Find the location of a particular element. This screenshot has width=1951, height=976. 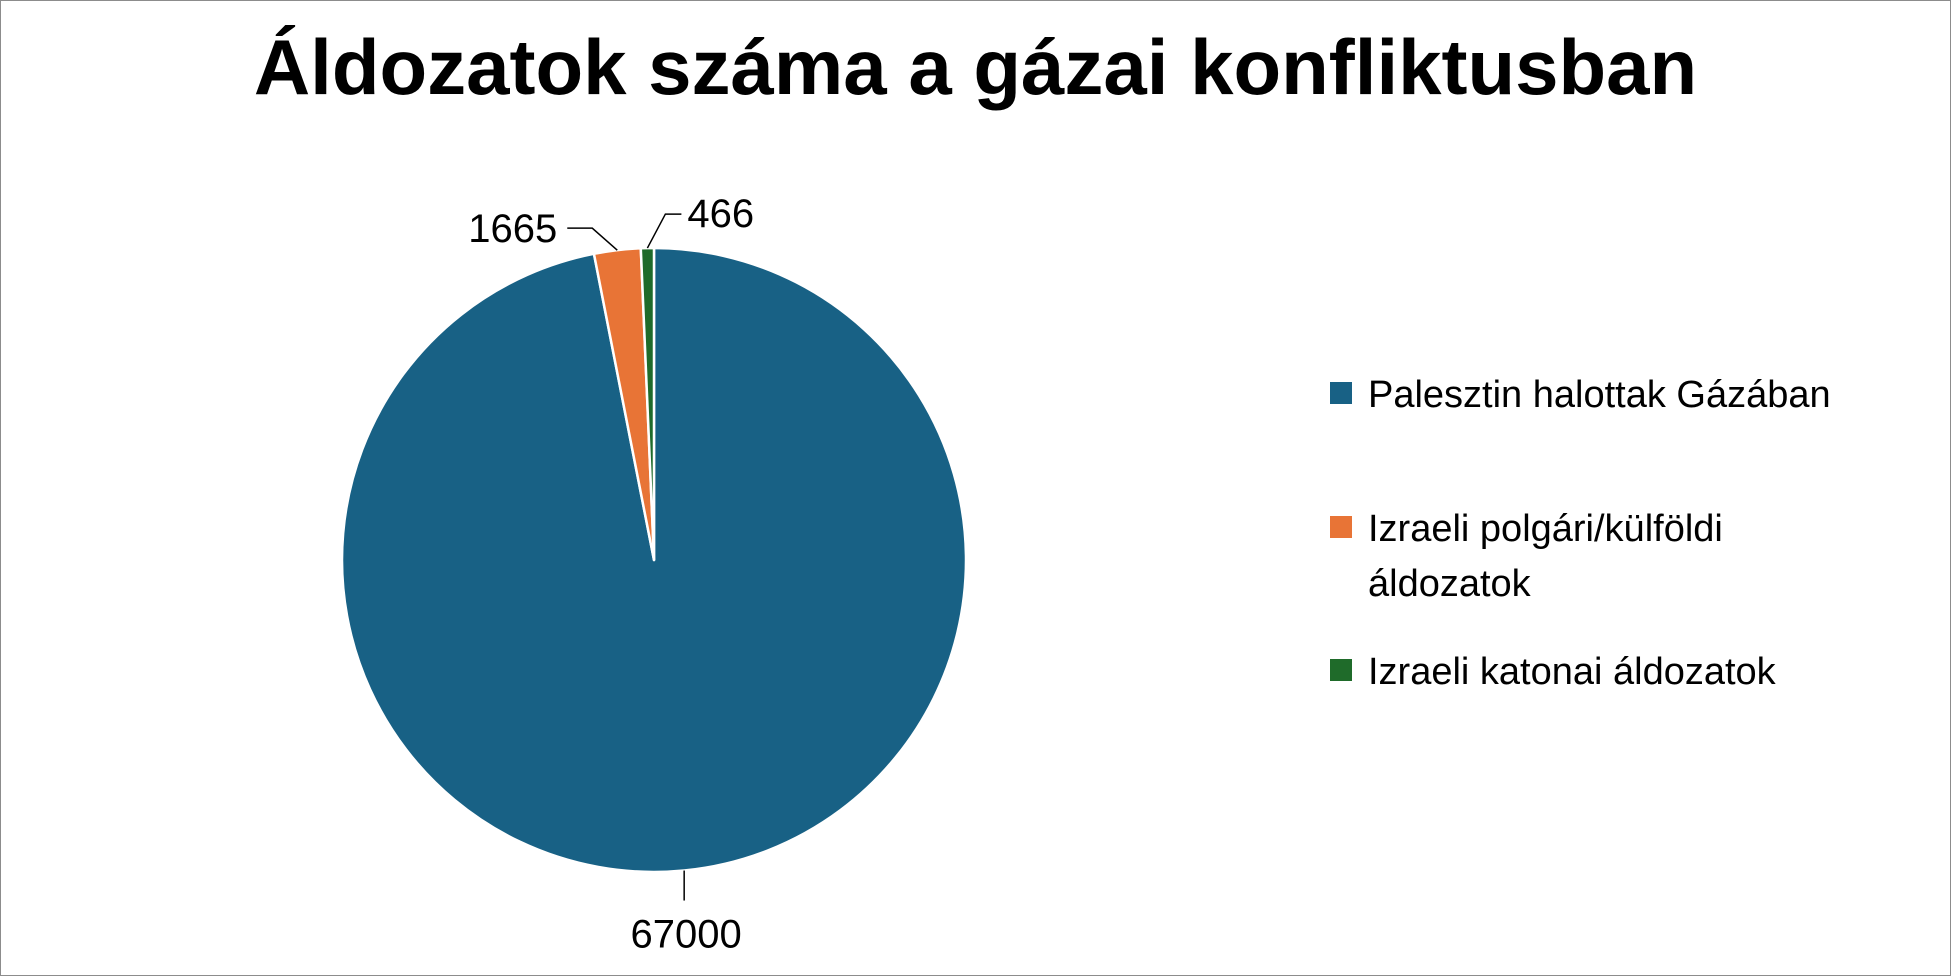

data-label-2: 1665 is located at coordinates (512, 229).